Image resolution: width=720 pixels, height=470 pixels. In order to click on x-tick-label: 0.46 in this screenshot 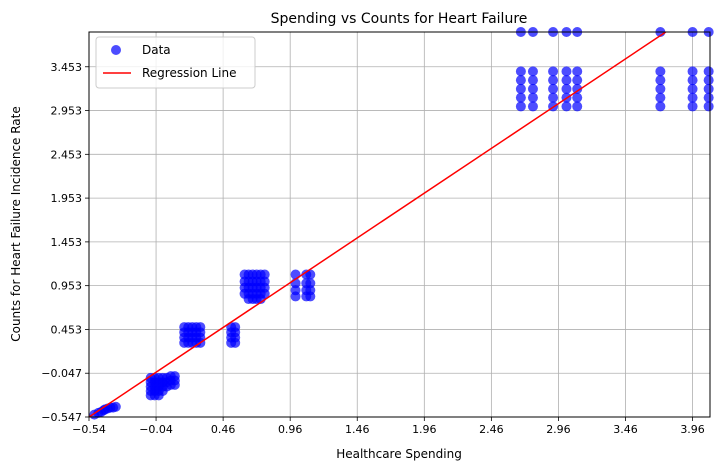, I will do `click(223, 429)`.